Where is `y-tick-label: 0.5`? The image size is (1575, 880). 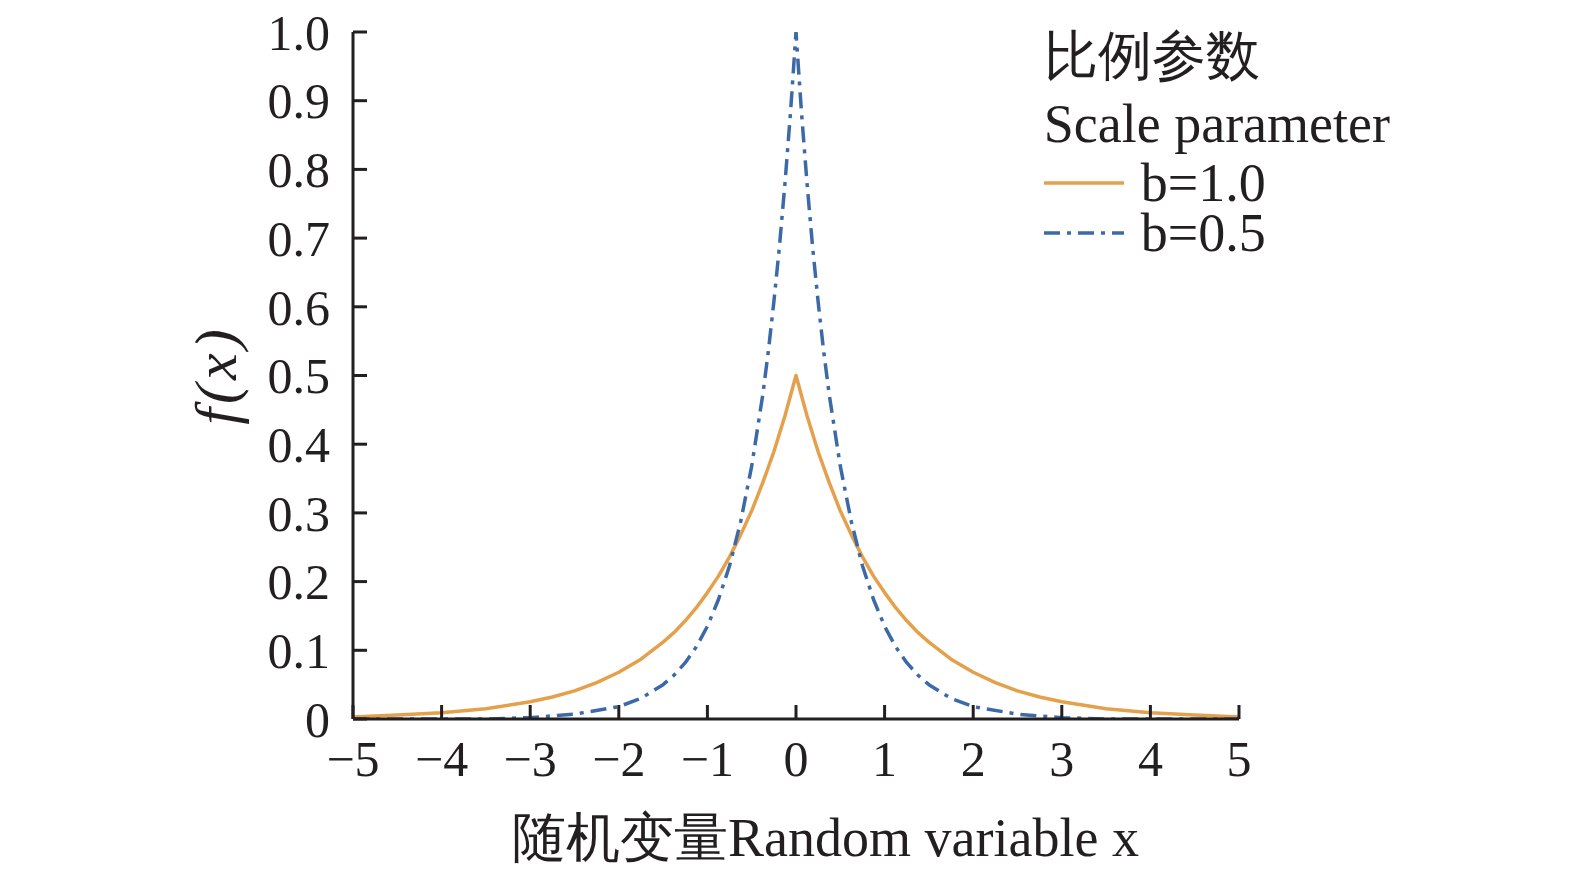 y-tick-label: 0.5 is located at coordinates (298, 376).